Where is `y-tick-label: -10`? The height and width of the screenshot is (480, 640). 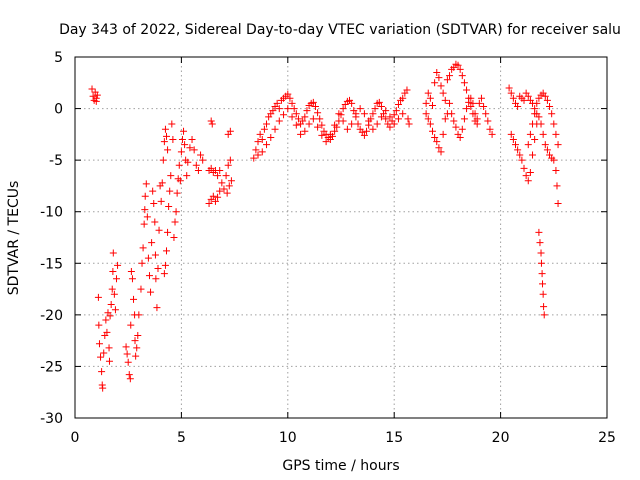 y-tick-label: -10 is located at coordinates (51, 213).